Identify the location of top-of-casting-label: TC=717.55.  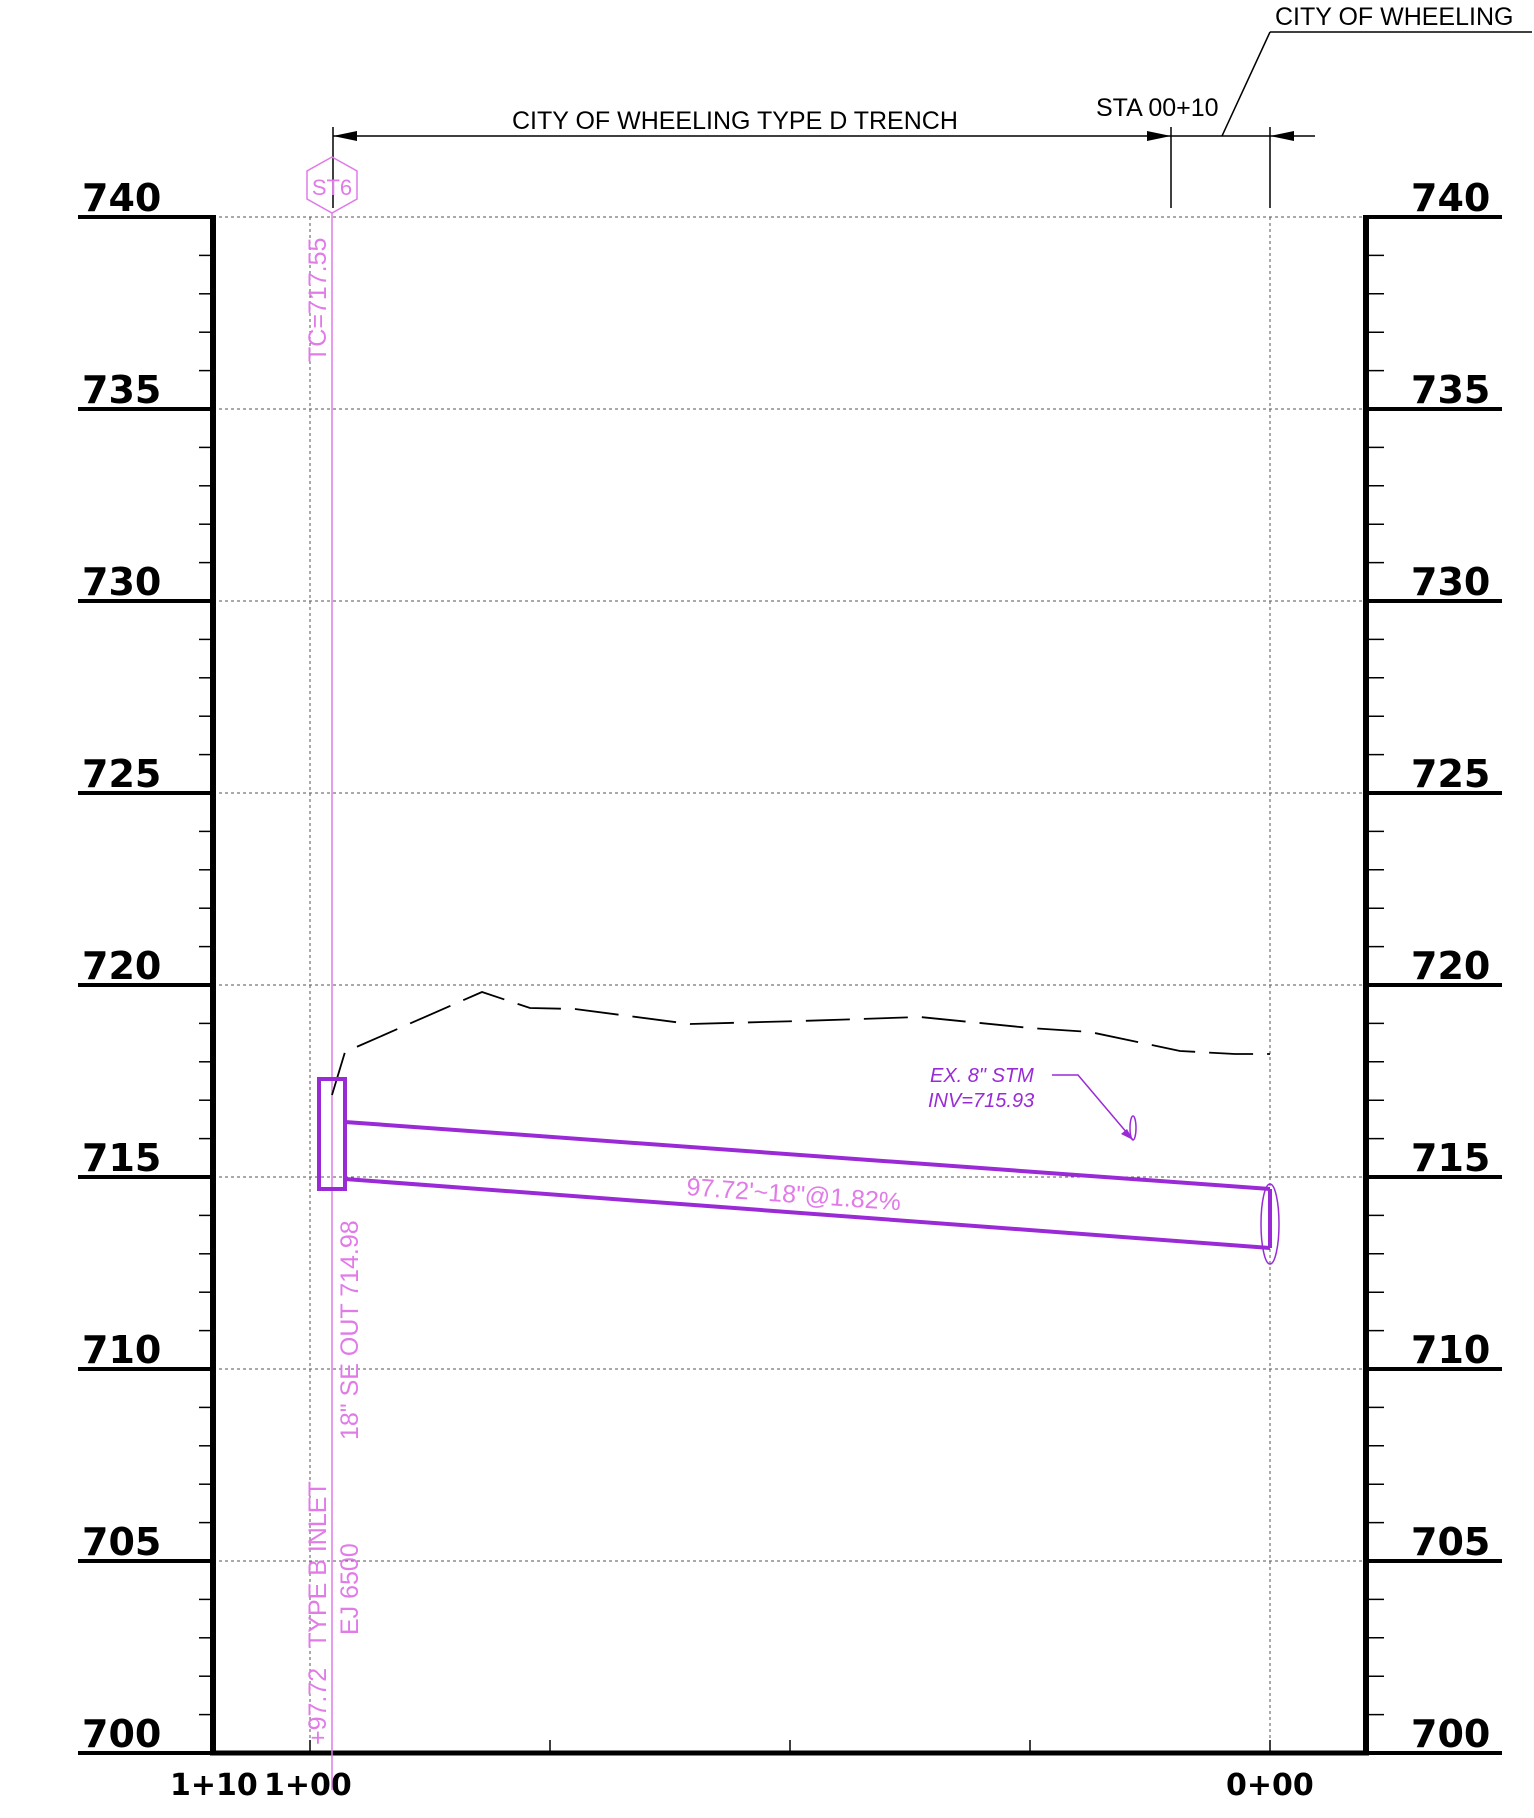
(318, 300).